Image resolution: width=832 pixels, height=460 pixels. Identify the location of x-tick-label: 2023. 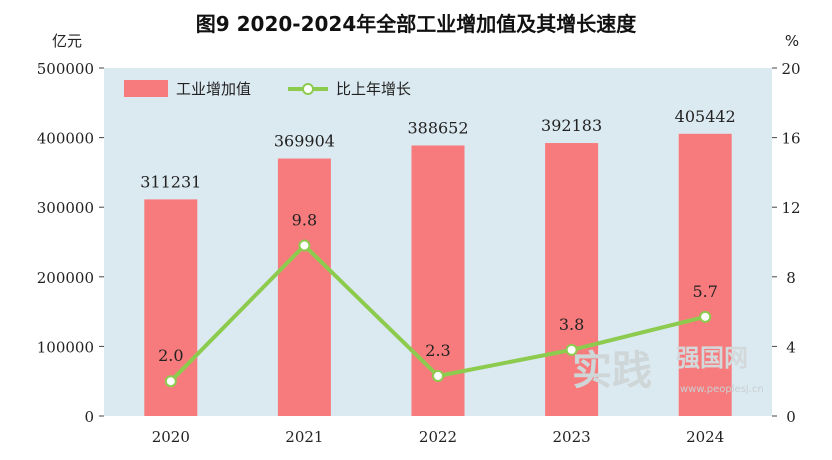
(572, 437).